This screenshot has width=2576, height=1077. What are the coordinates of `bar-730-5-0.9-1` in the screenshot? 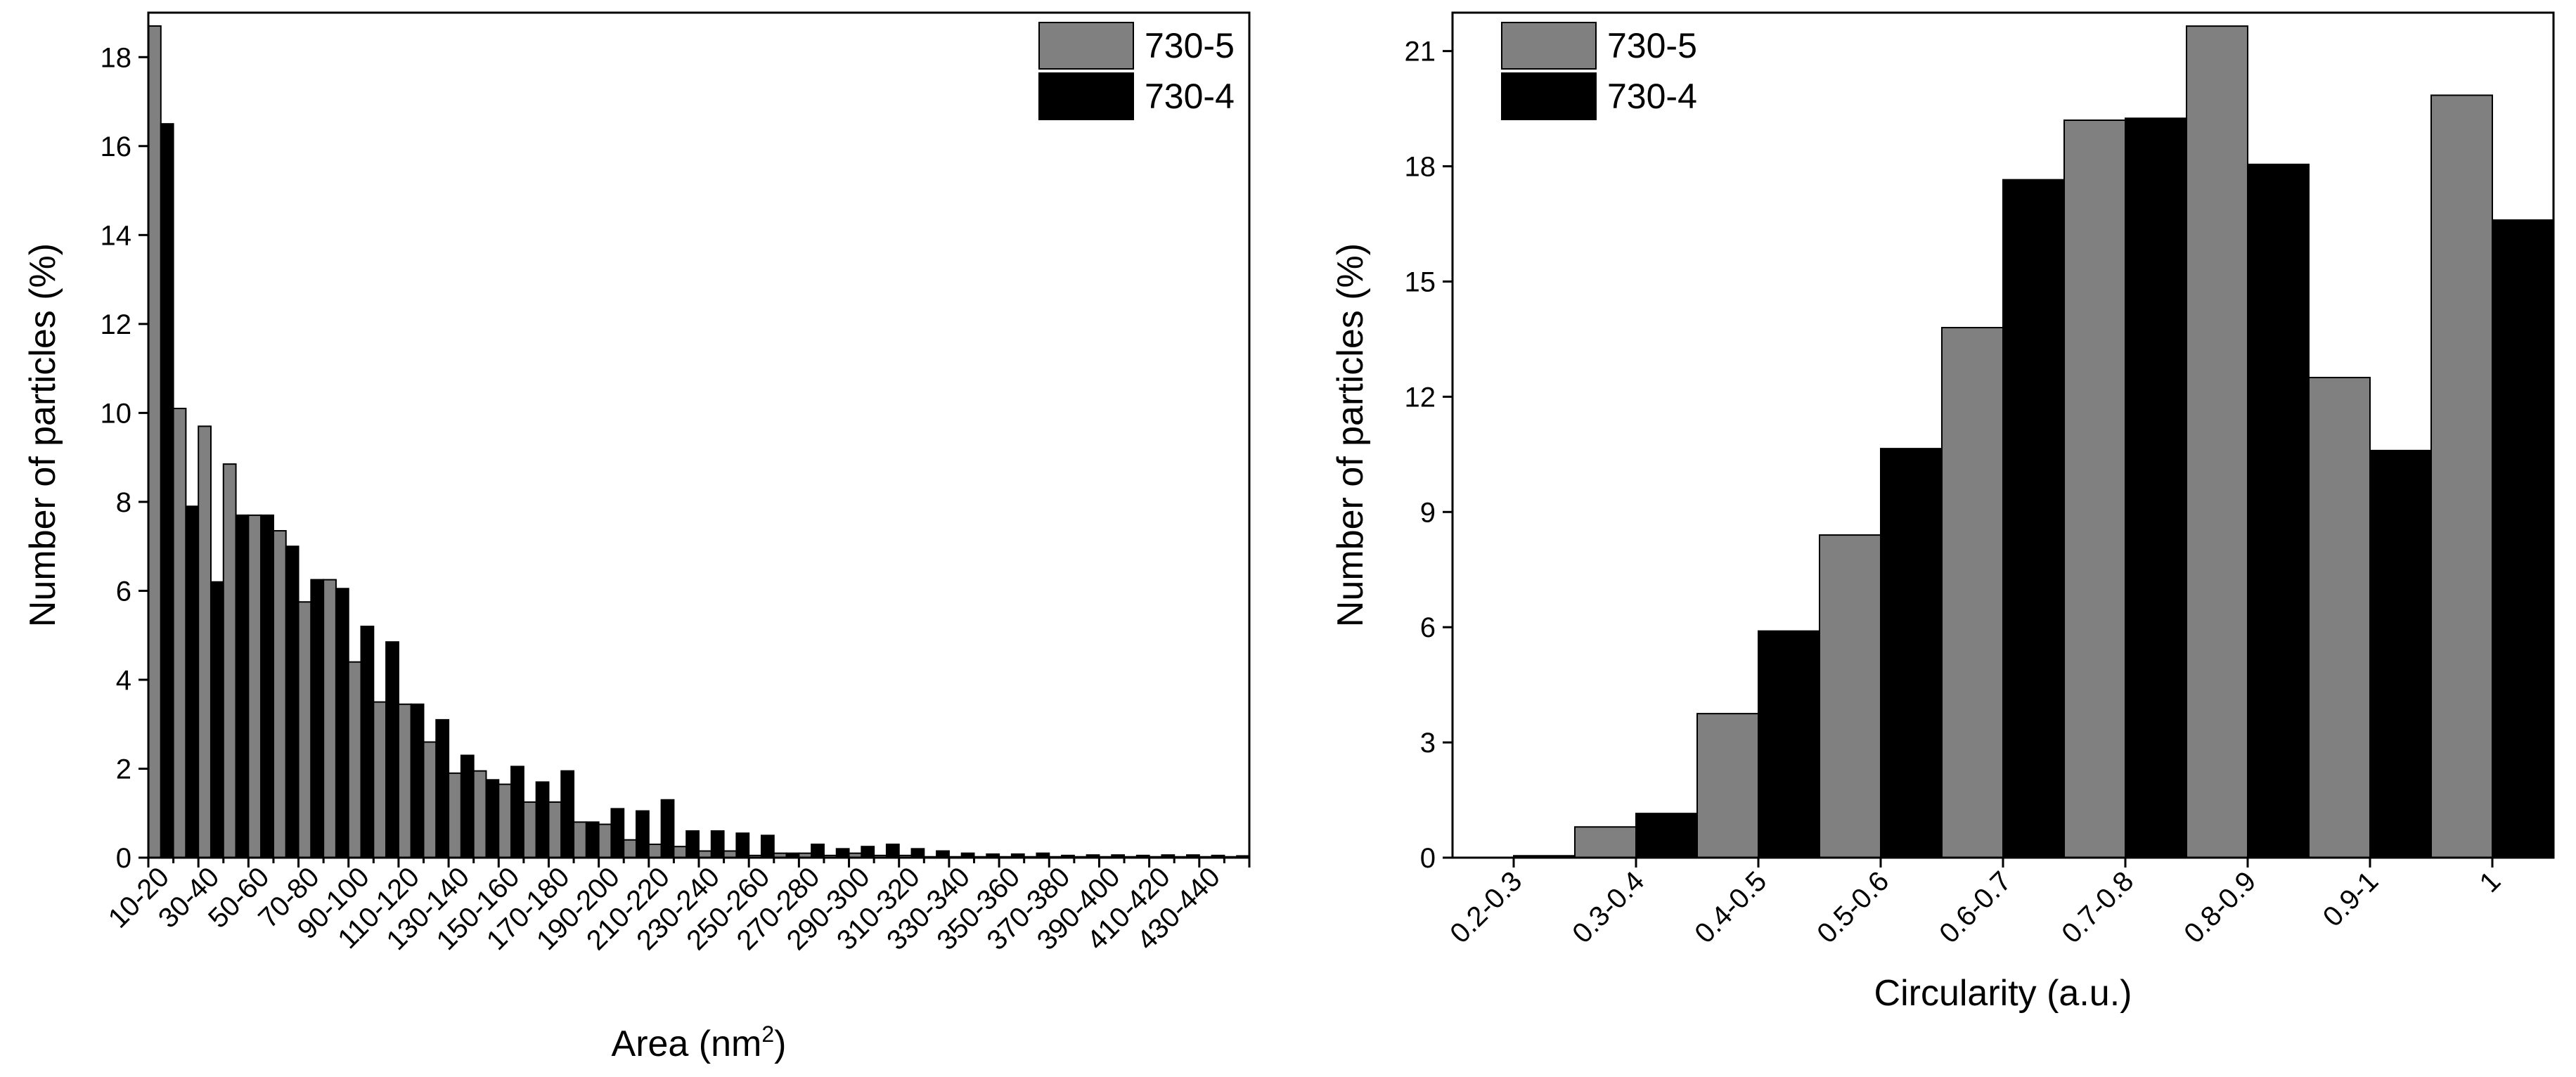 It's located at (2339, 617).